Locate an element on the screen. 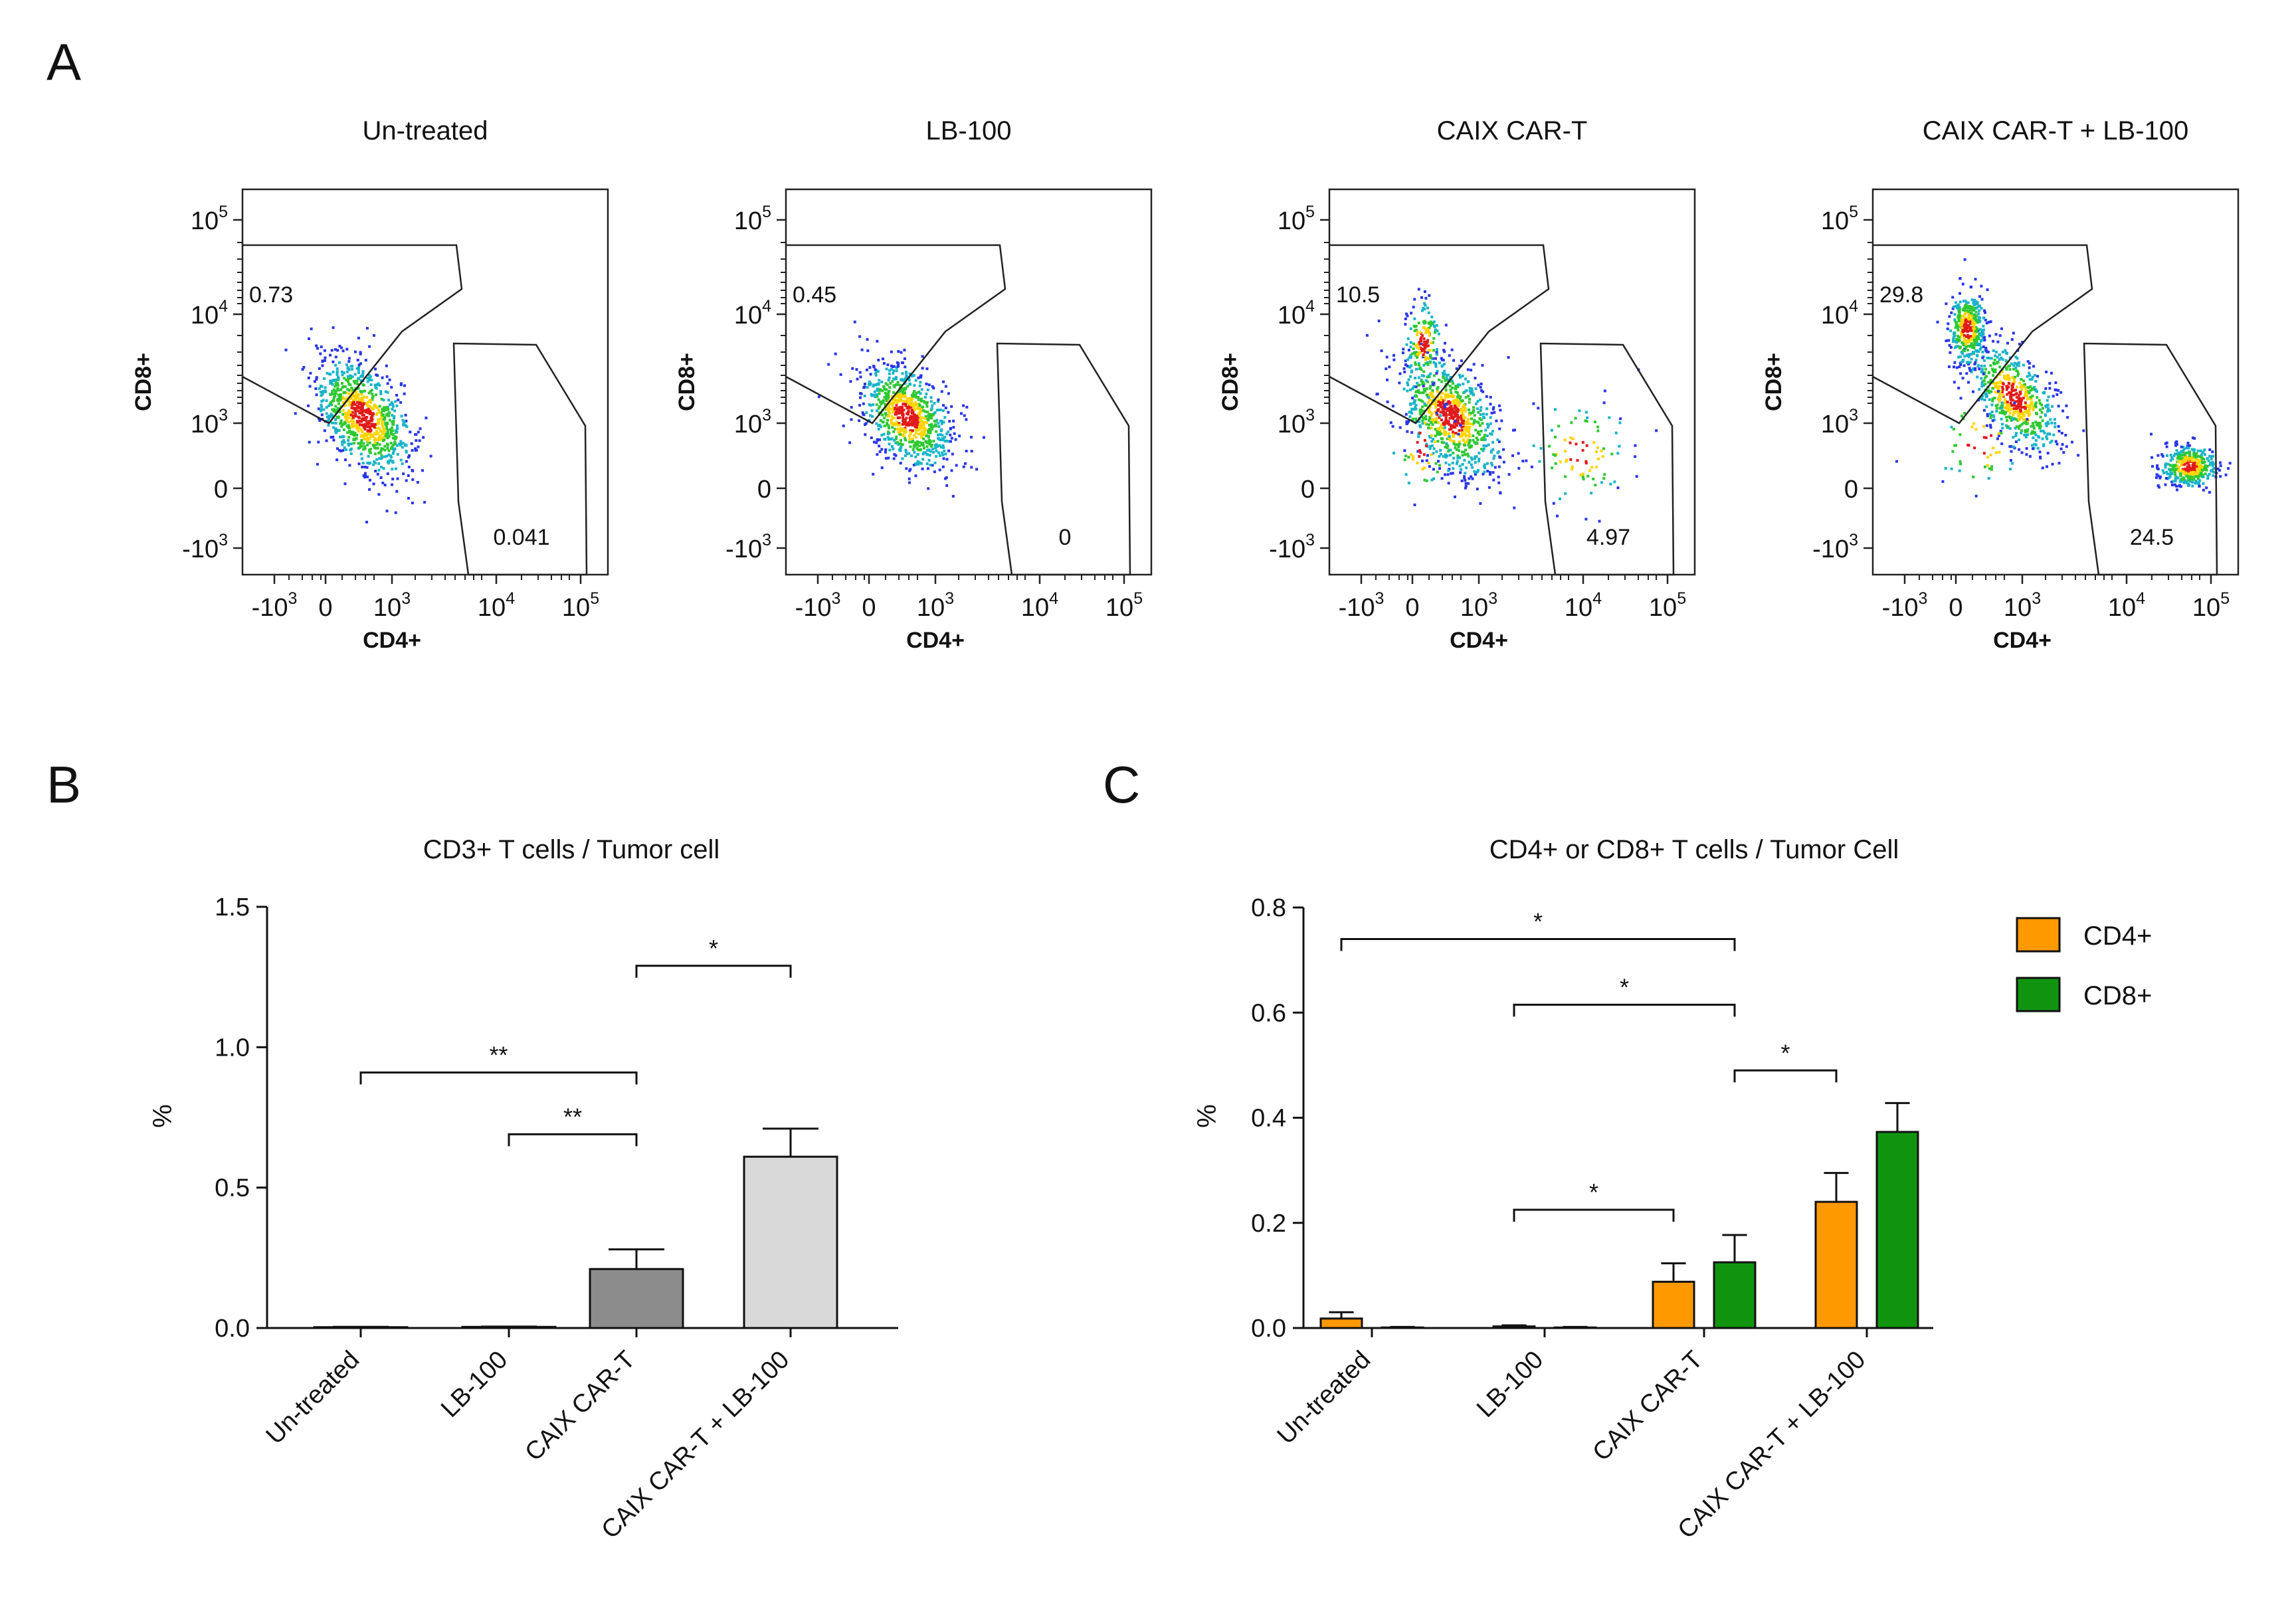 Image resolution: width=2296 pixels, height=1615 pixels. significance-bracket is located at coordinates (714, 971).